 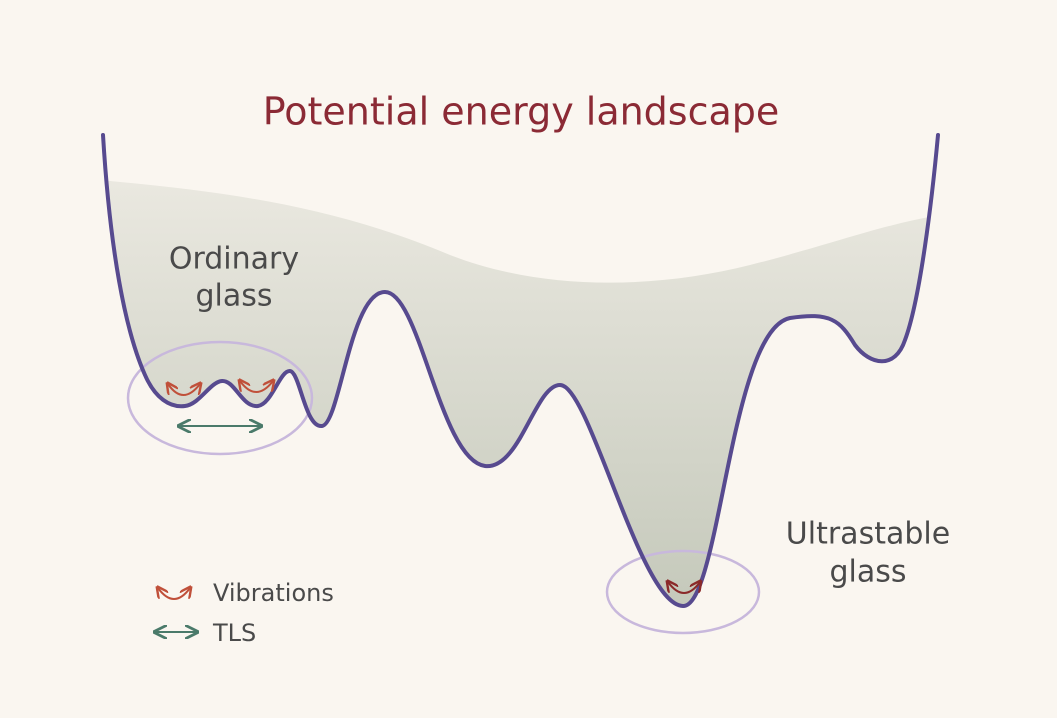 I want to click on legend-label: TLS, so click(x=234, y=633).